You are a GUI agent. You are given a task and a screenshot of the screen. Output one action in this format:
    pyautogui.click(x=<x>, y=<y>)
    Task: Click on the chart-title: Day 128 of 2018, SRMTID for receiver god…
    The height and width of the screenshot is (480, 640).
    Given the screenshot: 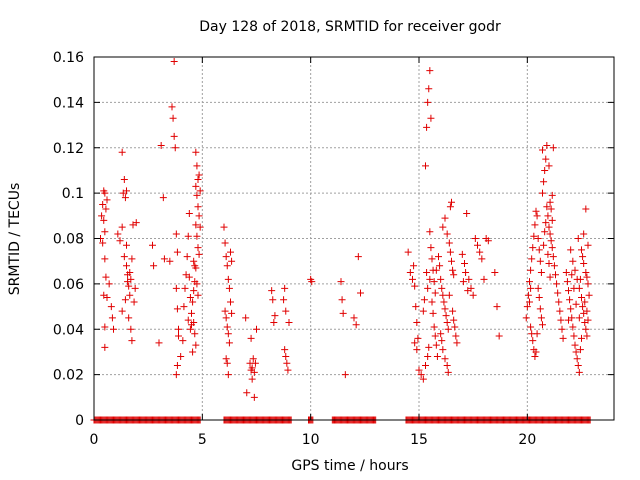 What is the action you would take?
    pyautogui.click(x=350, y=27)
    